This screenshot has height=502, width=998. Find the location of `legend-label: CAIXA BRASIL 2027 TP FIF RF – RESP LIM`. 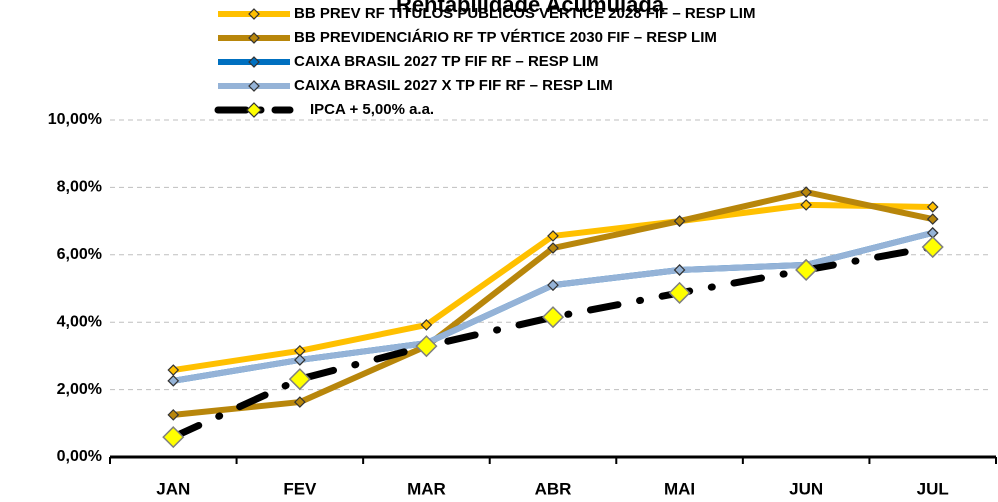

legend-label: CAIXA BRASIL 2027 TP FIF RF – RESP LIM is located at coordinates (446, 61).